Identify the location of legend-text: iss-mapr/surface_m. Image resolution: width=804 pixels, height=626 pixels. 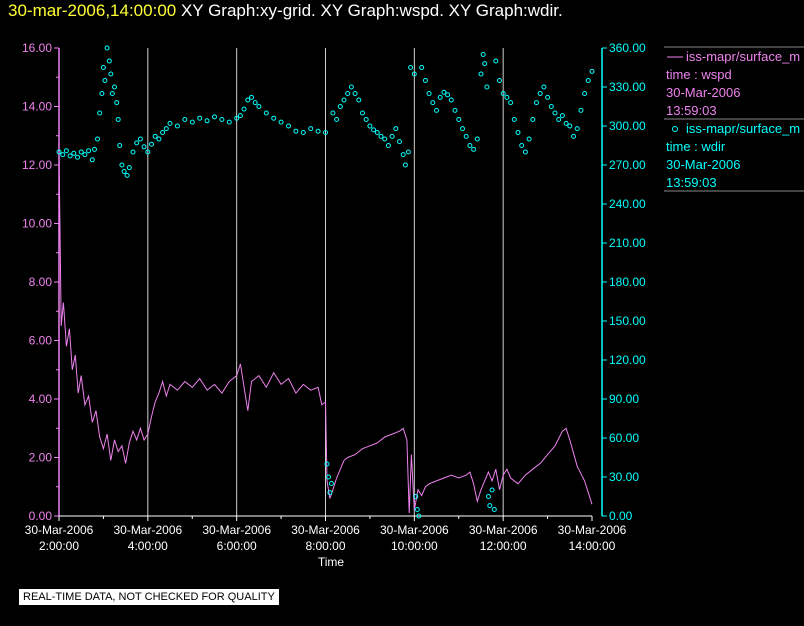
(743, 56).